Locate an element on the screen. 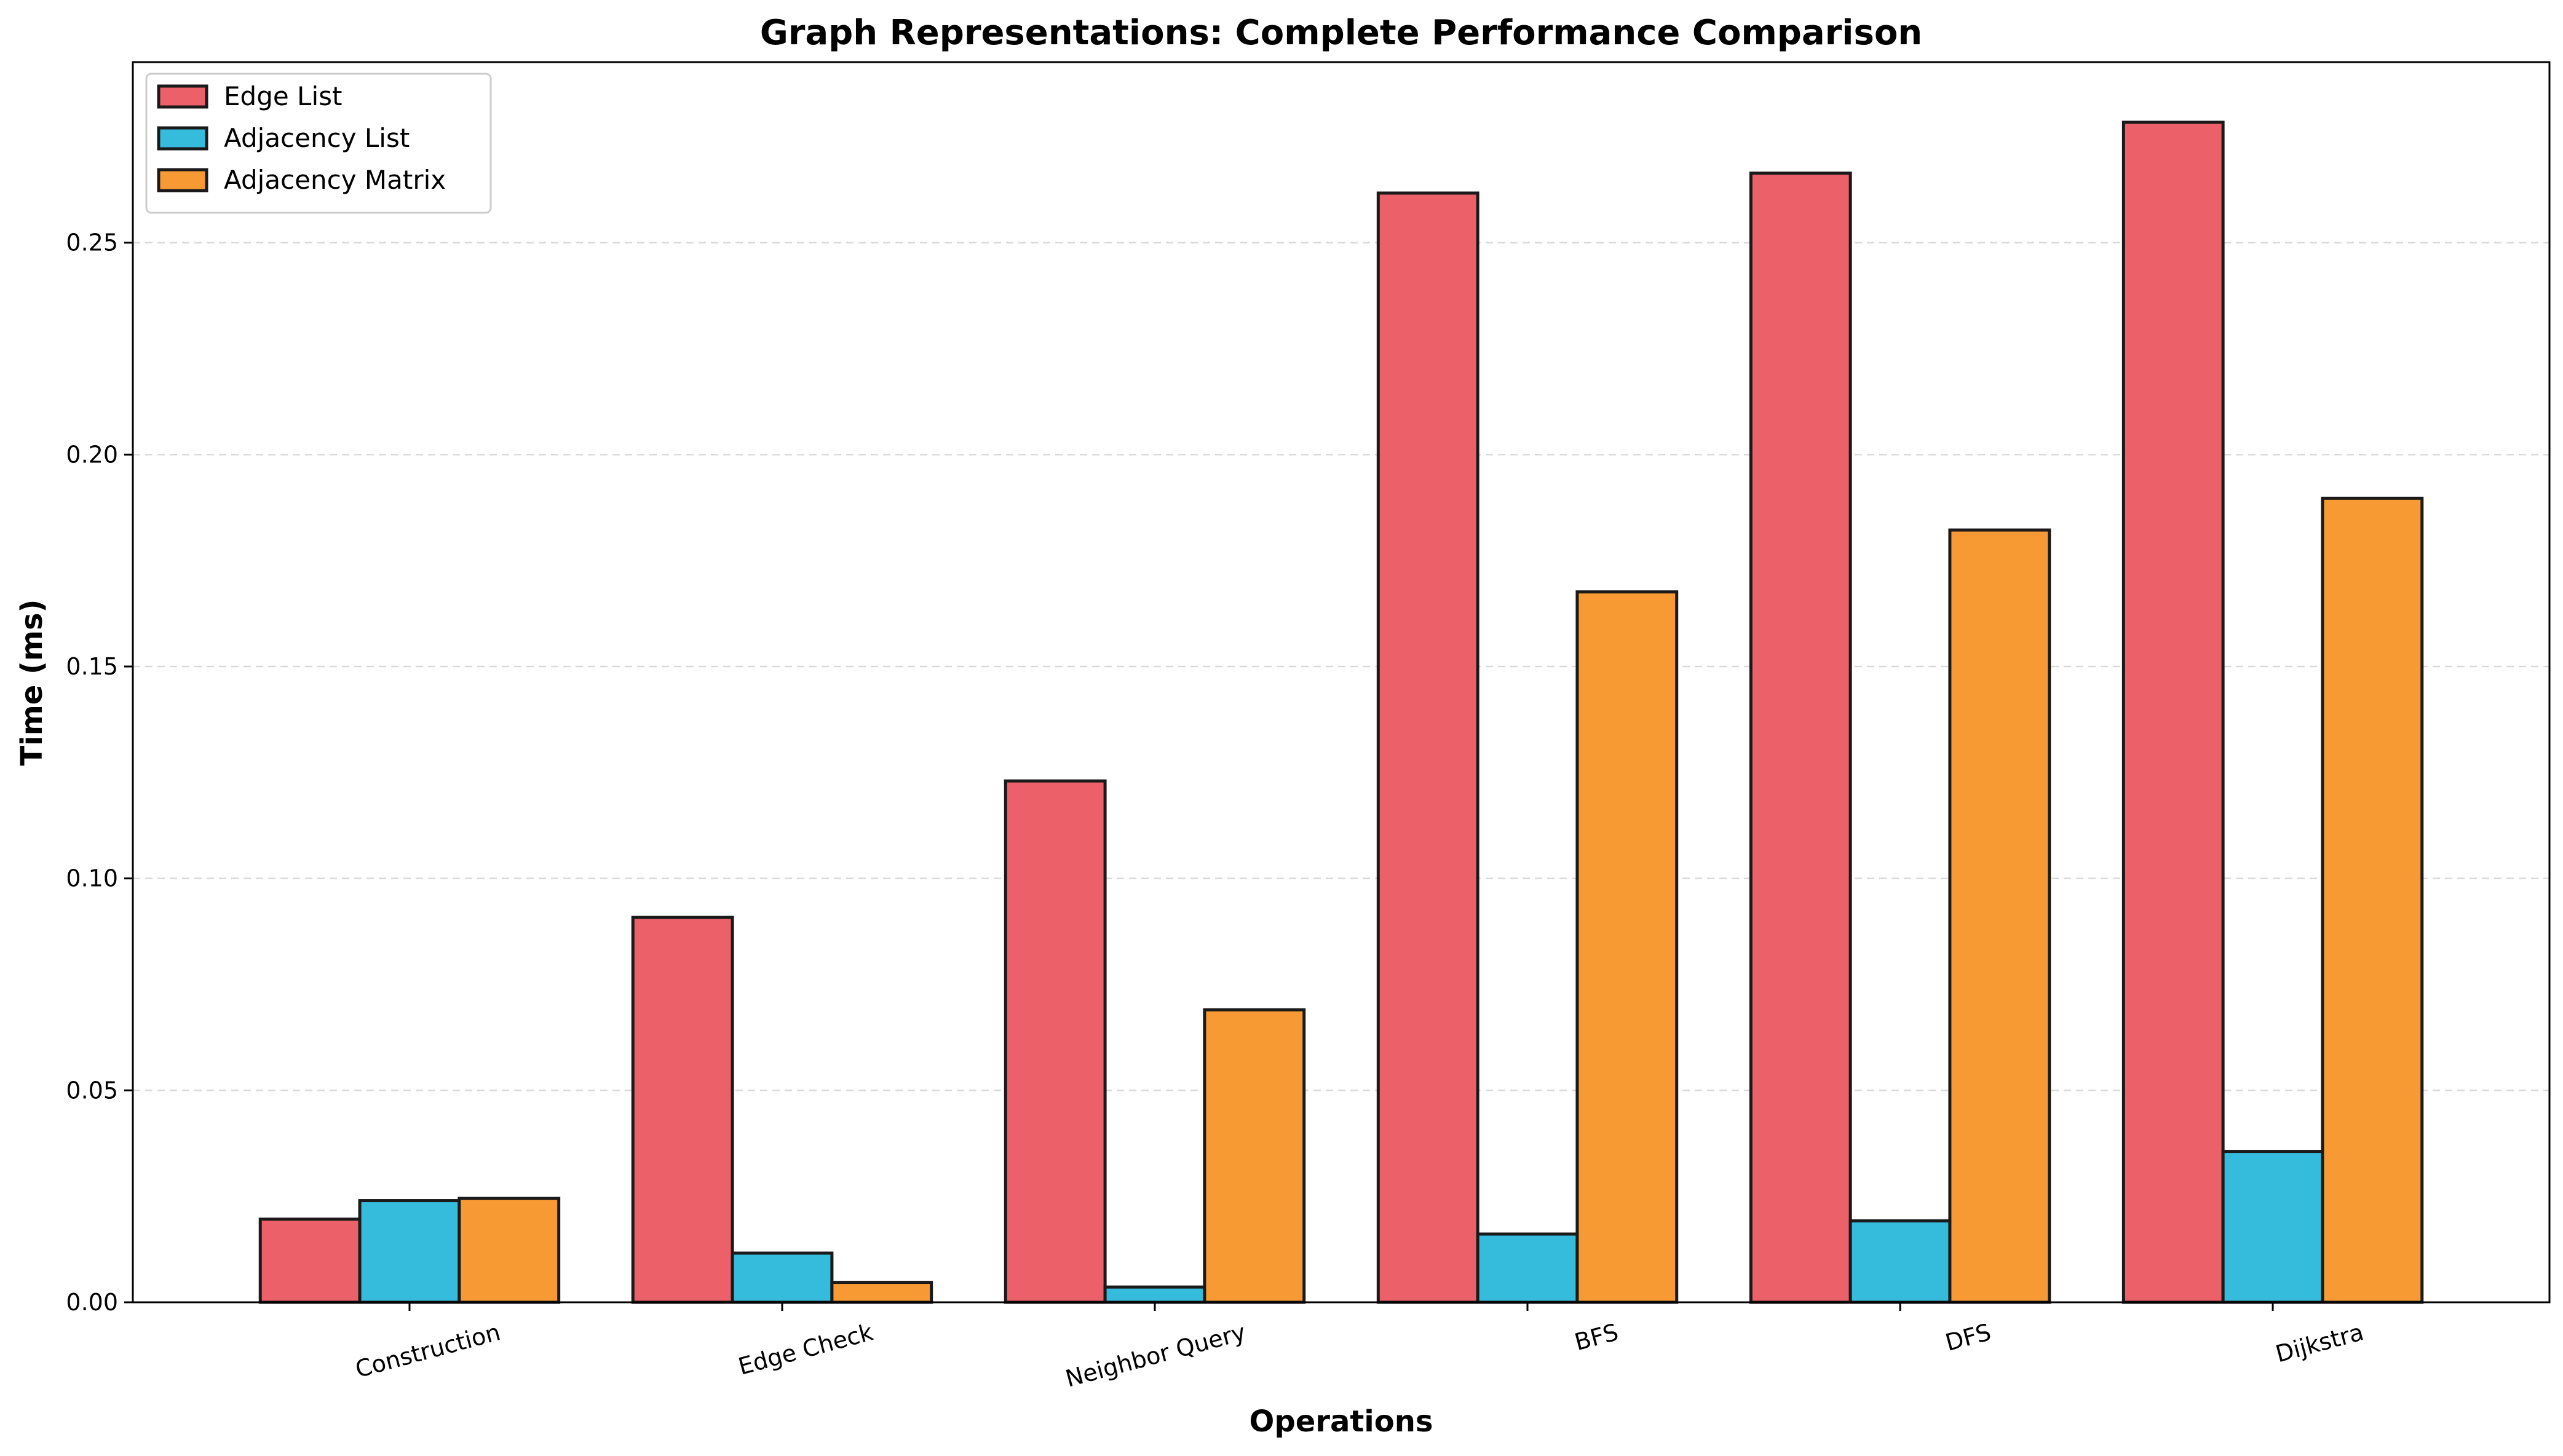 The height and width of the screenshot is (1456, 2563). y-tick-label: 0.10 is located at coordinates (92, 878).